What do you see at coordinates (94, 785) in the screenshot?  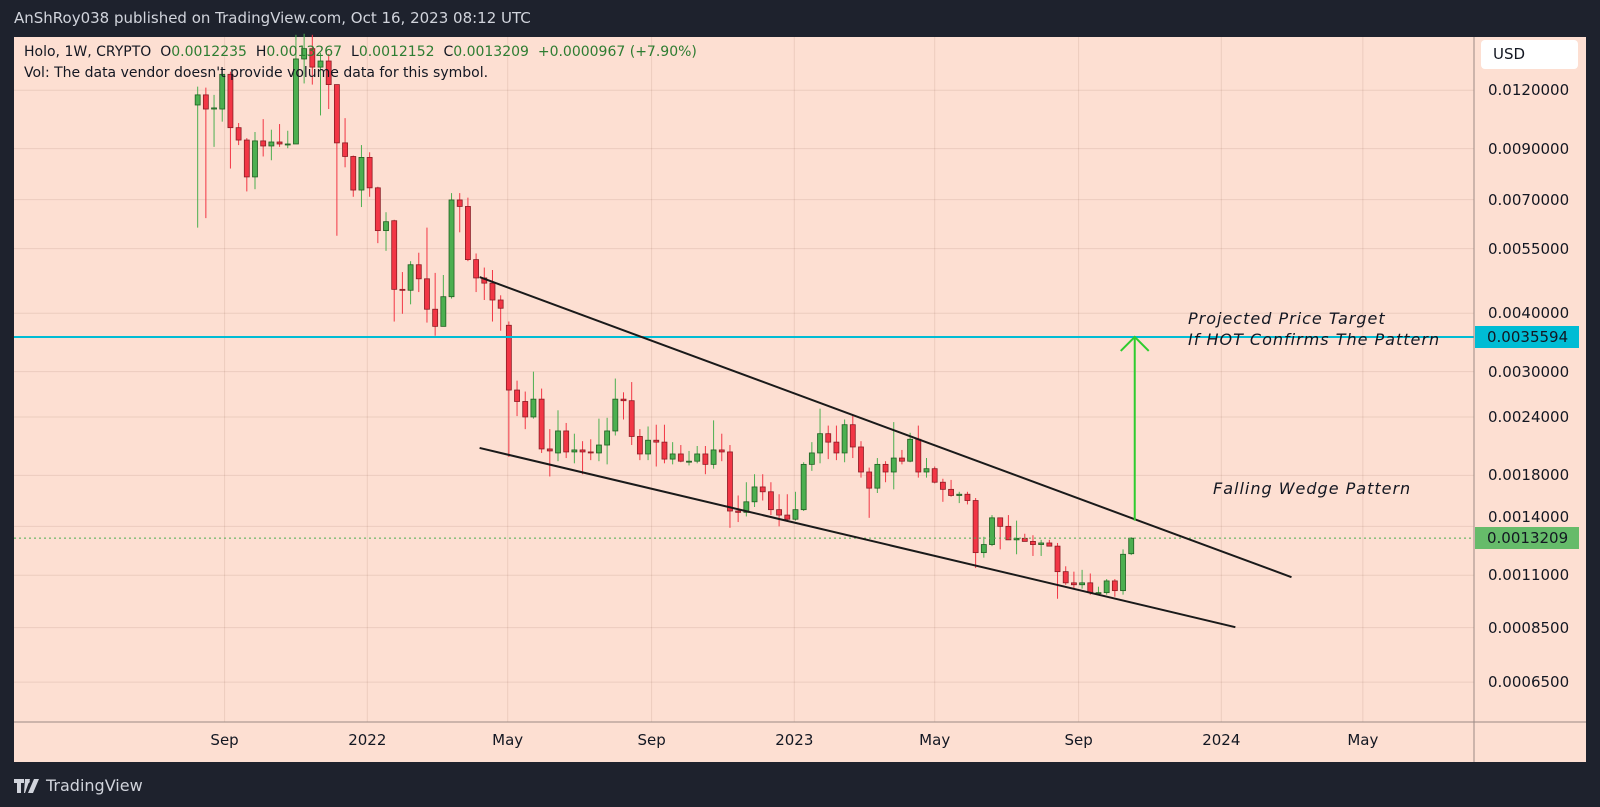 I see `logo-text: TradingView` at bounding box center [94, 785].